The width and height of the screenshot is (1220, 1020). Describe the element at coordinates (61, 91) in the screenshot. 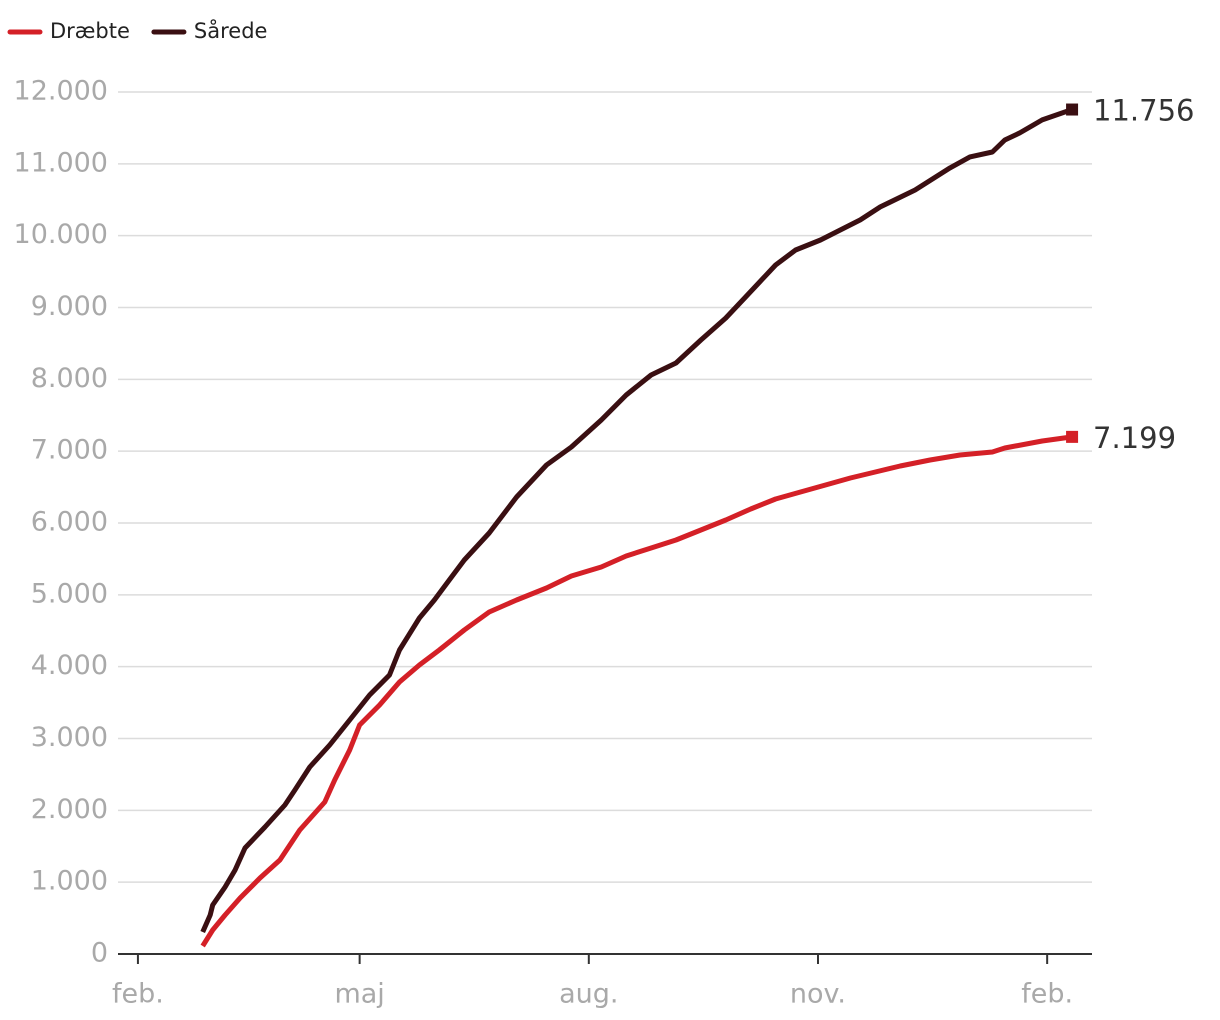

I see `y-tick-label: 12.000` at that location.